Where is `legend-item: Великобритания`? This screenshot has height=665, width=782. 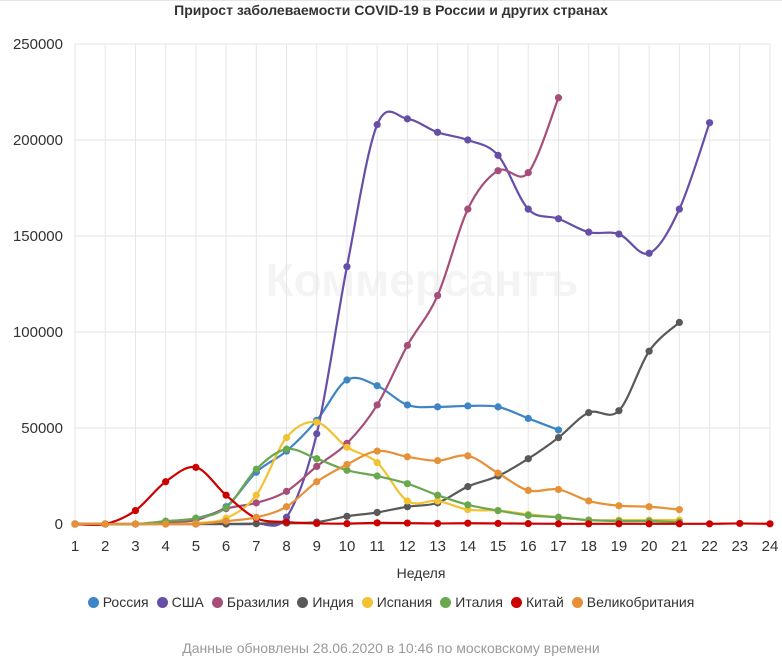
legend-item: Великобритания is located at coordinates (633, 602).